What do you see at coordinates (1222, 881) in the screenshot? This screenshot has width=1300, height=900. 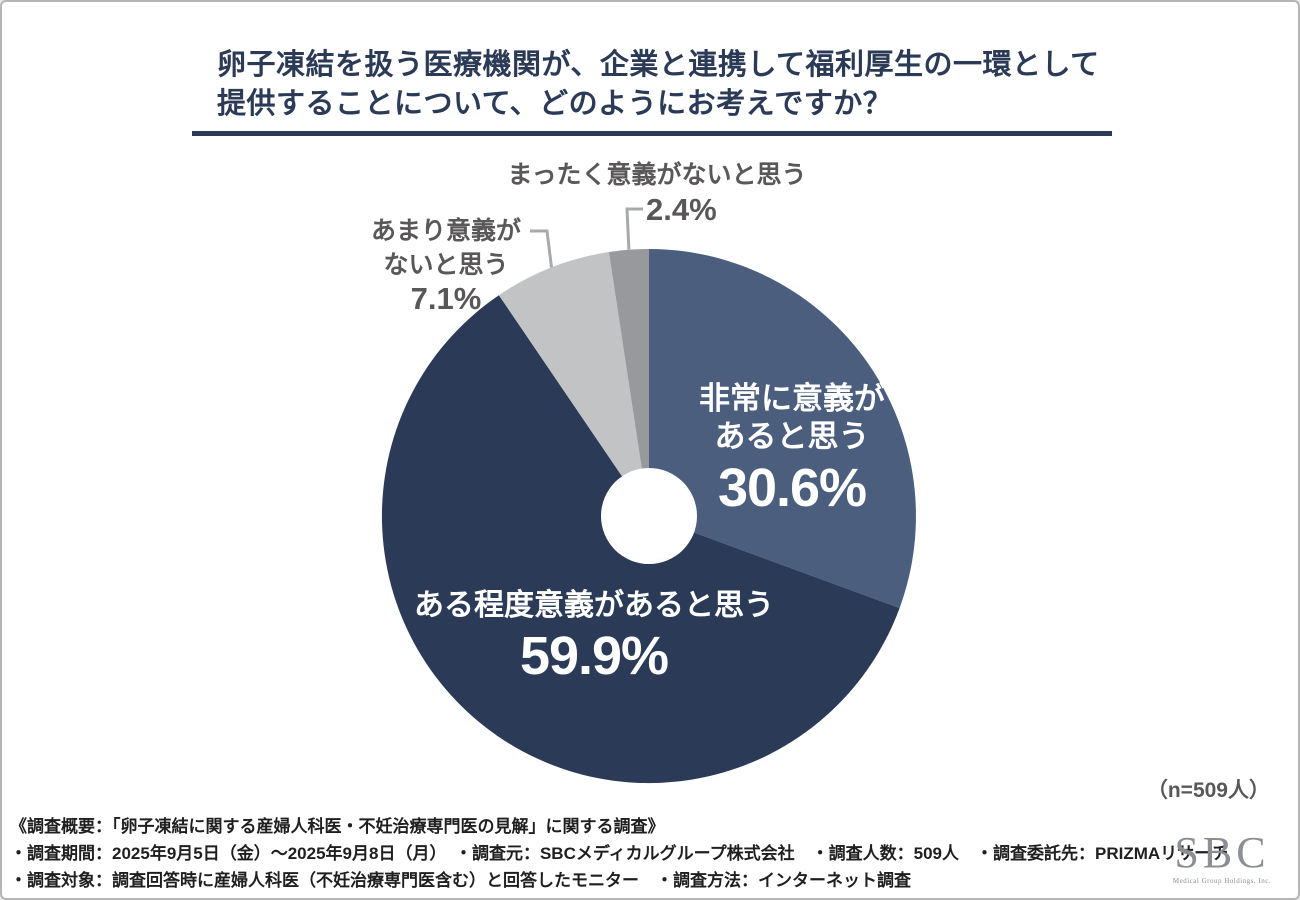 I see `sbc-logo-subtitle: Medical Group Holdings, Inc.` at bounding box center [1222, 881].